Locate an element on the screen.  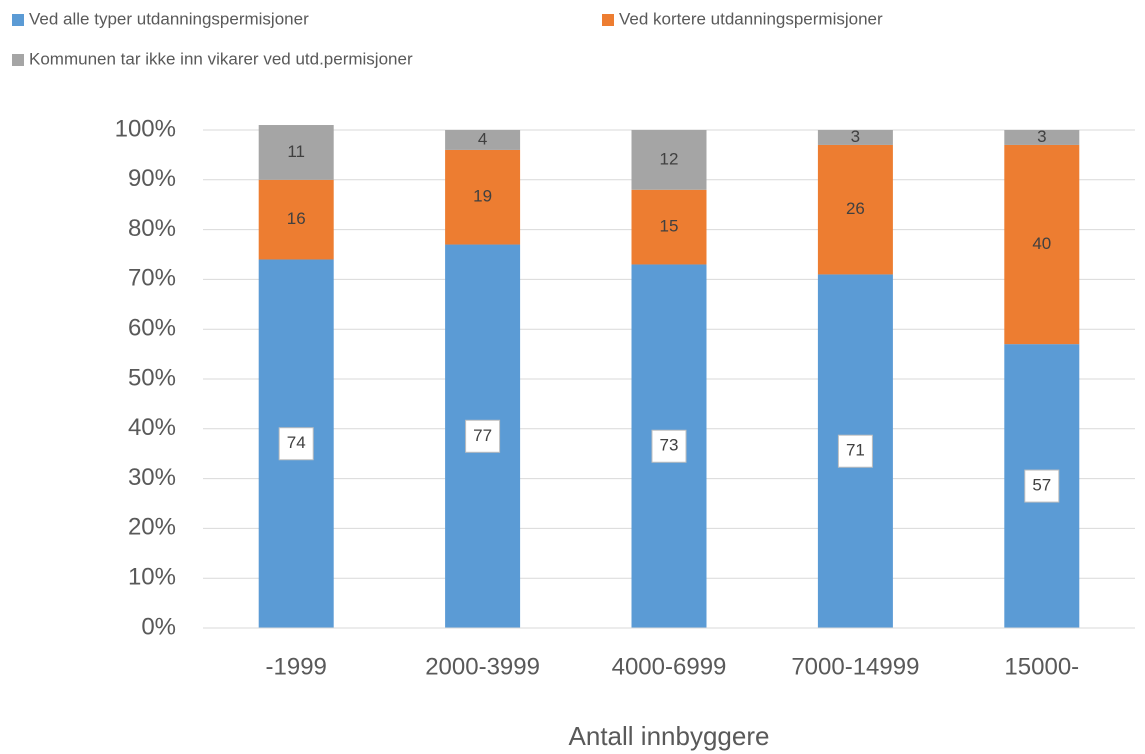
legend-label: Ved alle typer utdanningspermisjoner is located at coordinates (169, 18).